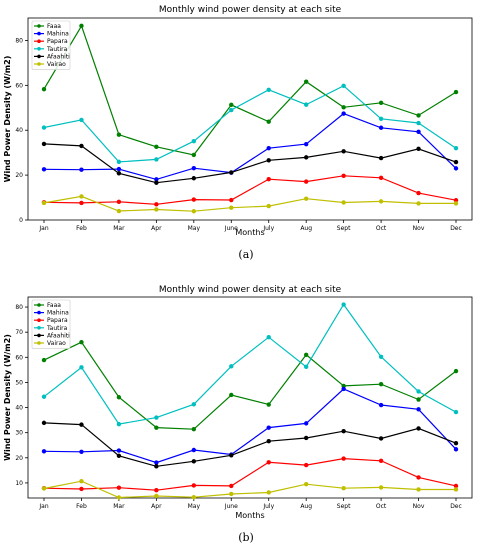 The image size is (489, 550). What do you see at coordinates (7, 397) in the screenshot?
I see `y-axis-label: Wind Power Density (W/m2)` at bounding box center [7, 397].